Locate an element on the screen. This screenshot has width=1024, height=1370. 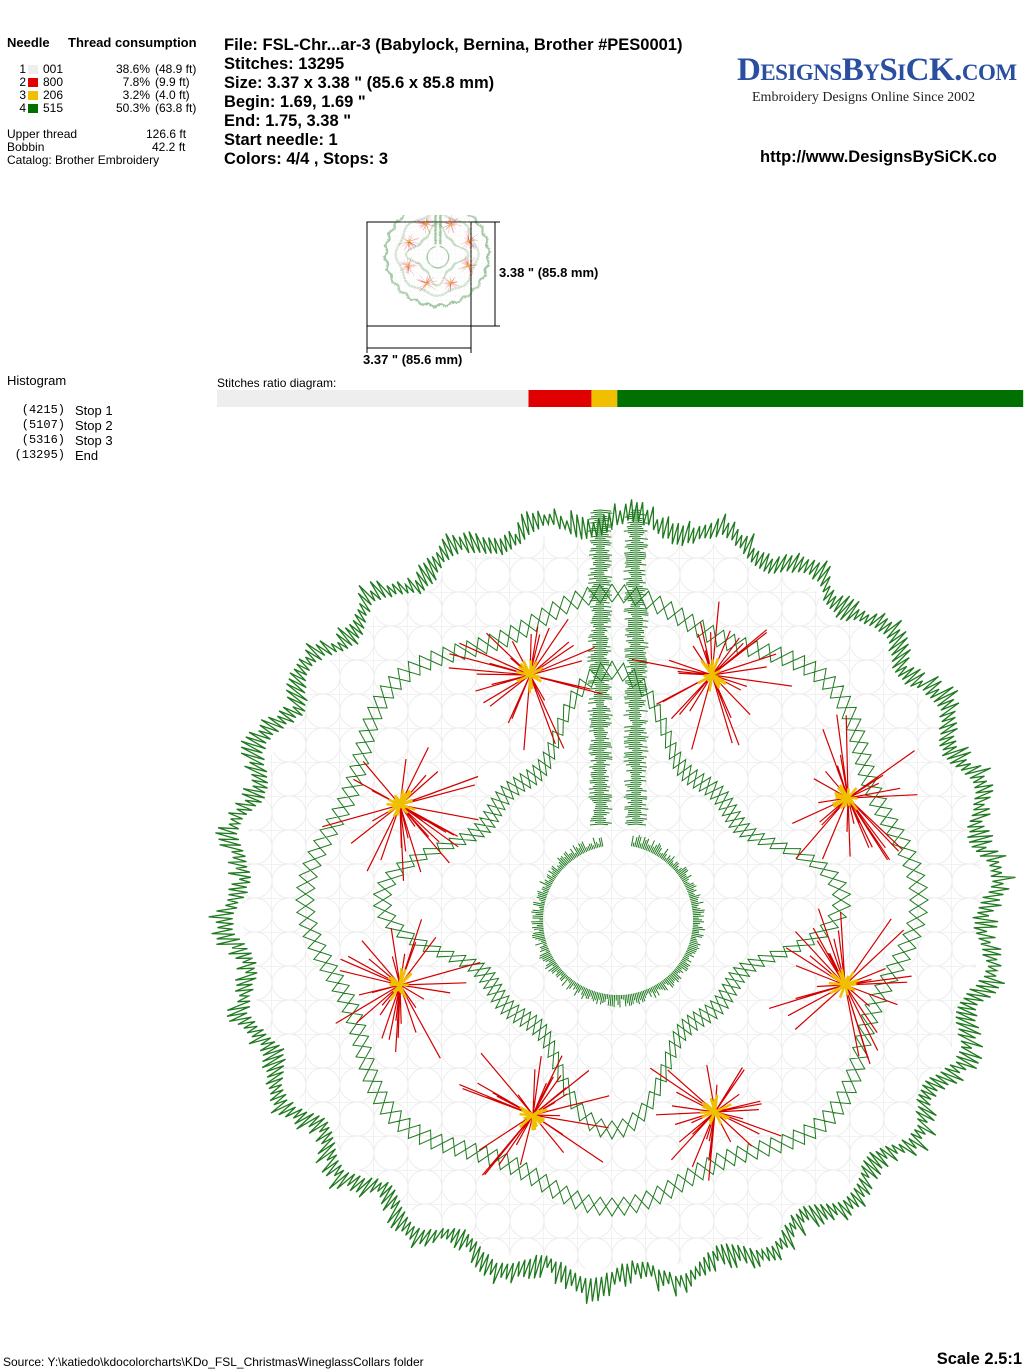
thread-percent: 7.8% is located at coordinates (136, 82).